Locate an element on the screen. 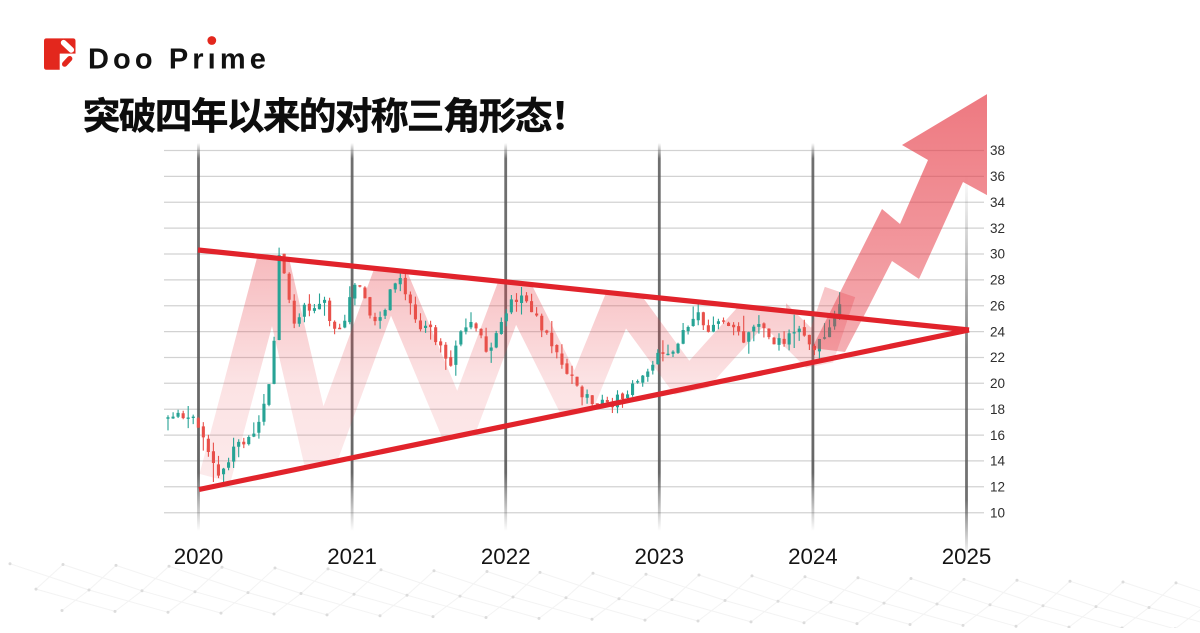  svg-text: 20 is located at coordinates (997, 383).